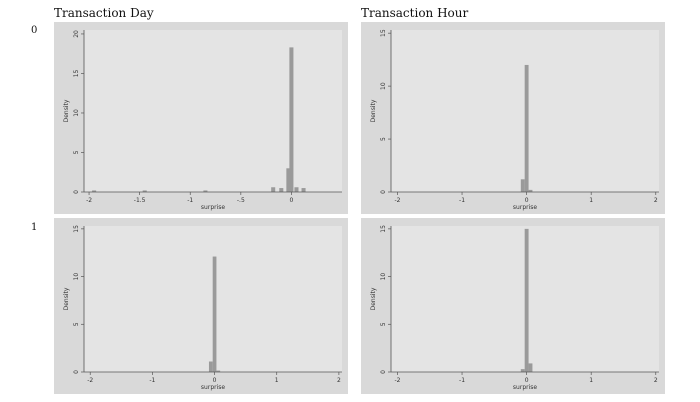 The height and width of the screenshot is (402, 700). What do you see at coordinates (34, 30) in the screenshot?
I see `row-label-0: 0` at bounding box center [34, 30].